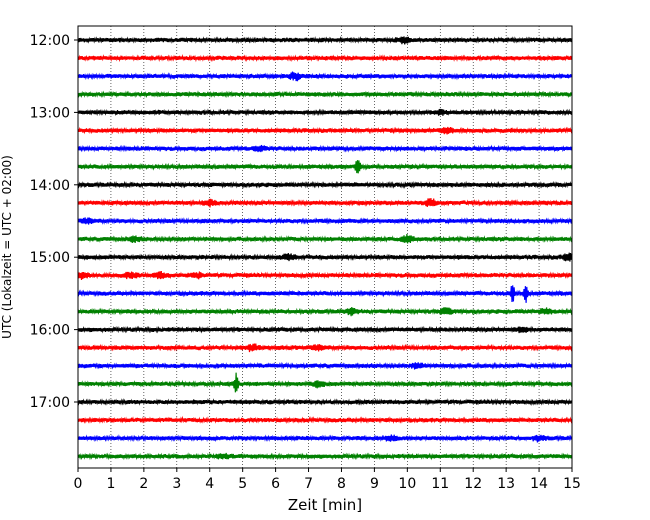 This screenshot has height=520, width=650. Describe the element at coordinates (209, 484) in the screenshot. I see `x-tick-label: 4` at that location.